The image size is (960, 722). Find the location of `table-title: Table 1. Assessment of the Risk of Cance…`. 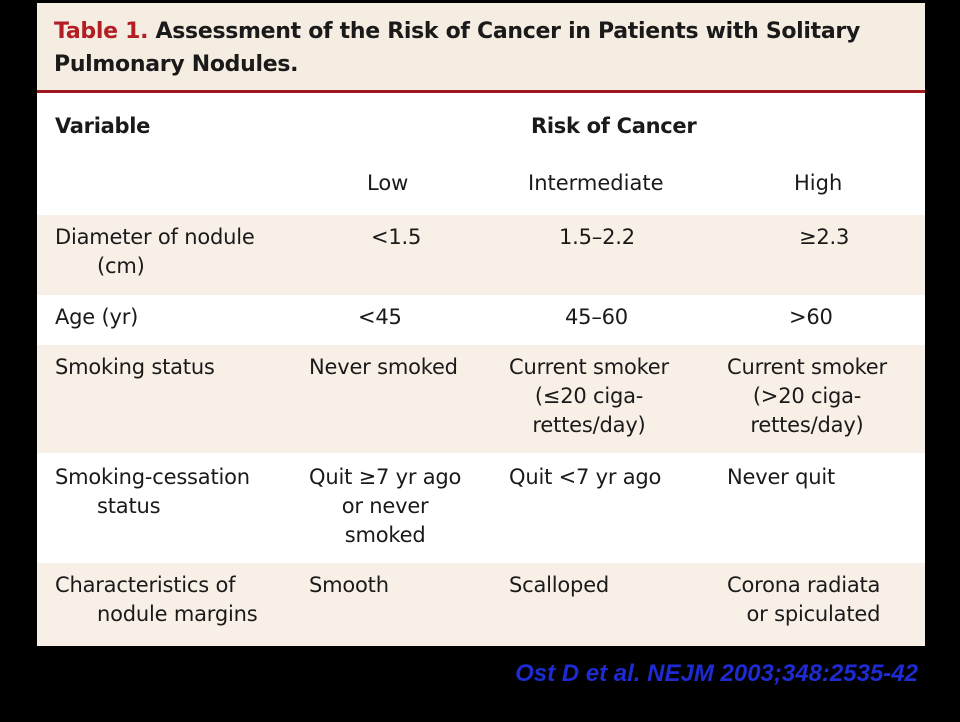

table-title: Table 1. Assessment of the Risk of Cance… is located at coordinates (484, 48).